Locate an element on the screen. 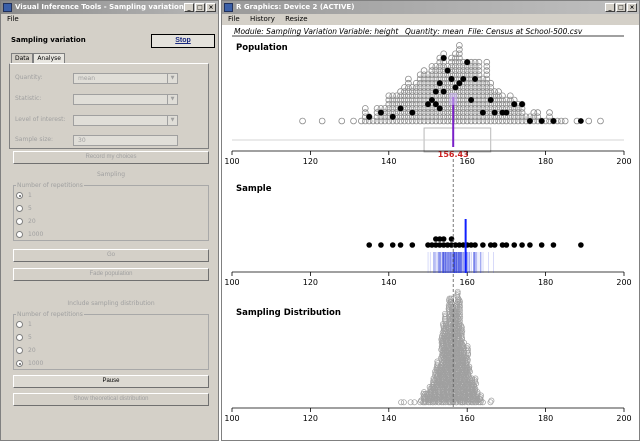 The image size is (640, 441). rgraphics-titlebar: R Graphics: Device 2 (ACTIVE) _ □ × is located at coordinates (430, 7).